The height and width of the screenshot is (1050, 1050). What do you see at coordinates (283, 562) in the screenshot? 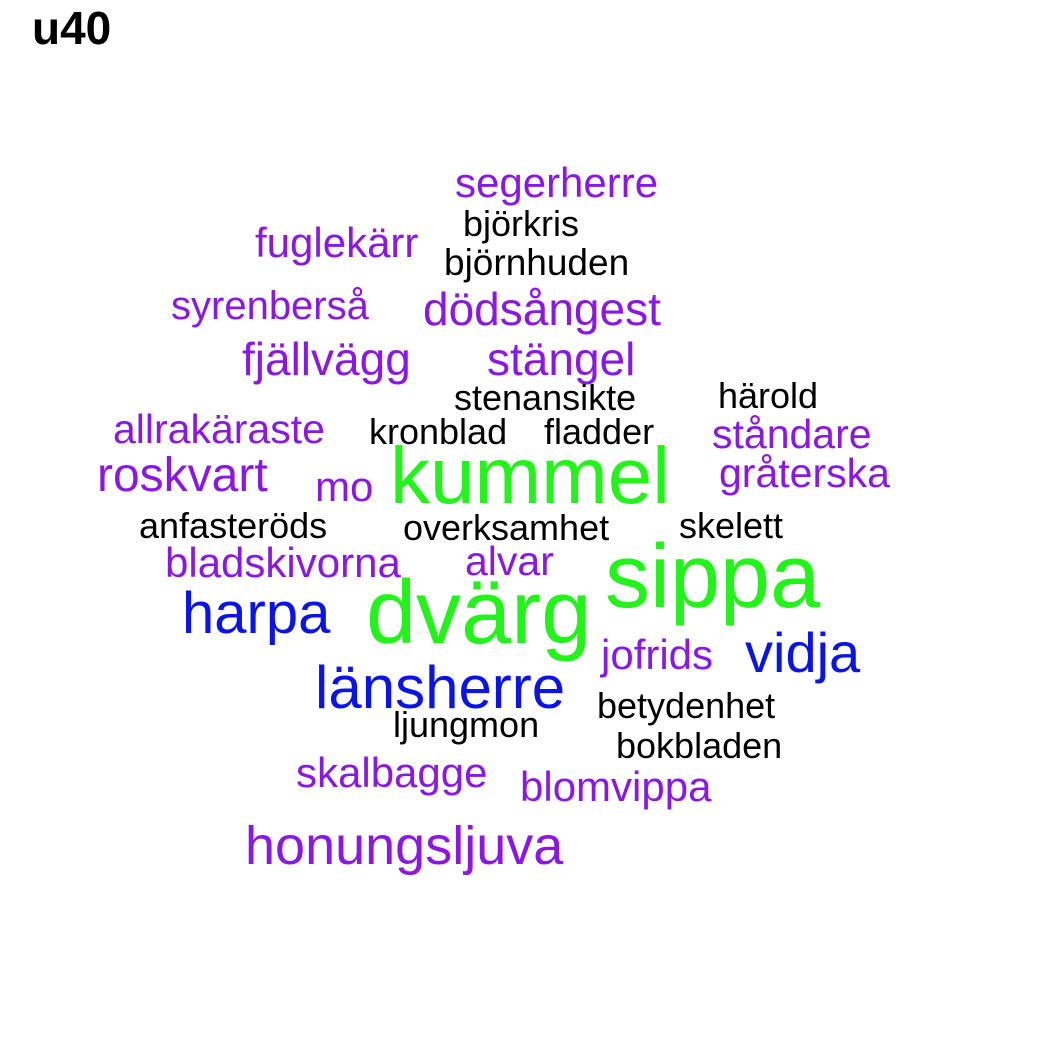
I see `word-bladskivorna: bladskivorna` at bounding box center [283, 562].